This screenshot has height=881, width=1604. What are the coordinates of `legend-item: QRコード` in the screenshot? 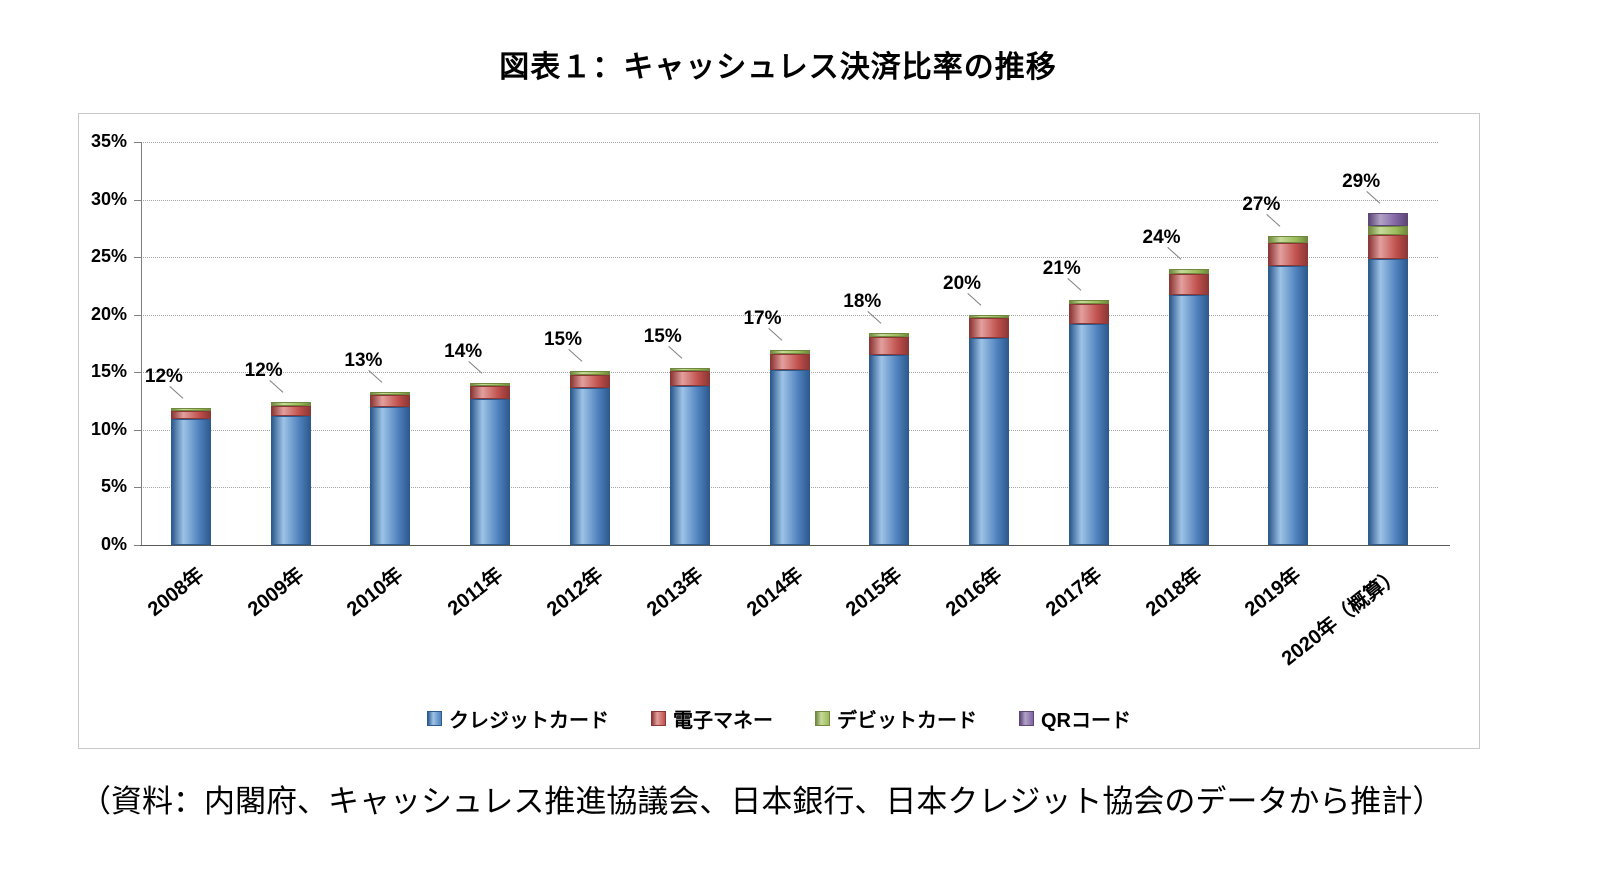 It's located at (1075, 718).